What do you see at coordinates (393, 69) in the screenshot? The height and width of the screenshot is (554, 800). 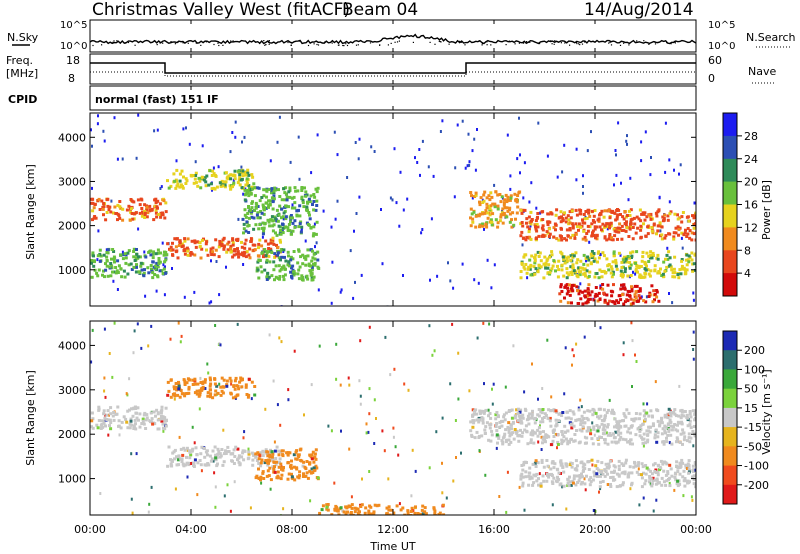 I see `freq-strip-frame` at bounding box center [393, 69].